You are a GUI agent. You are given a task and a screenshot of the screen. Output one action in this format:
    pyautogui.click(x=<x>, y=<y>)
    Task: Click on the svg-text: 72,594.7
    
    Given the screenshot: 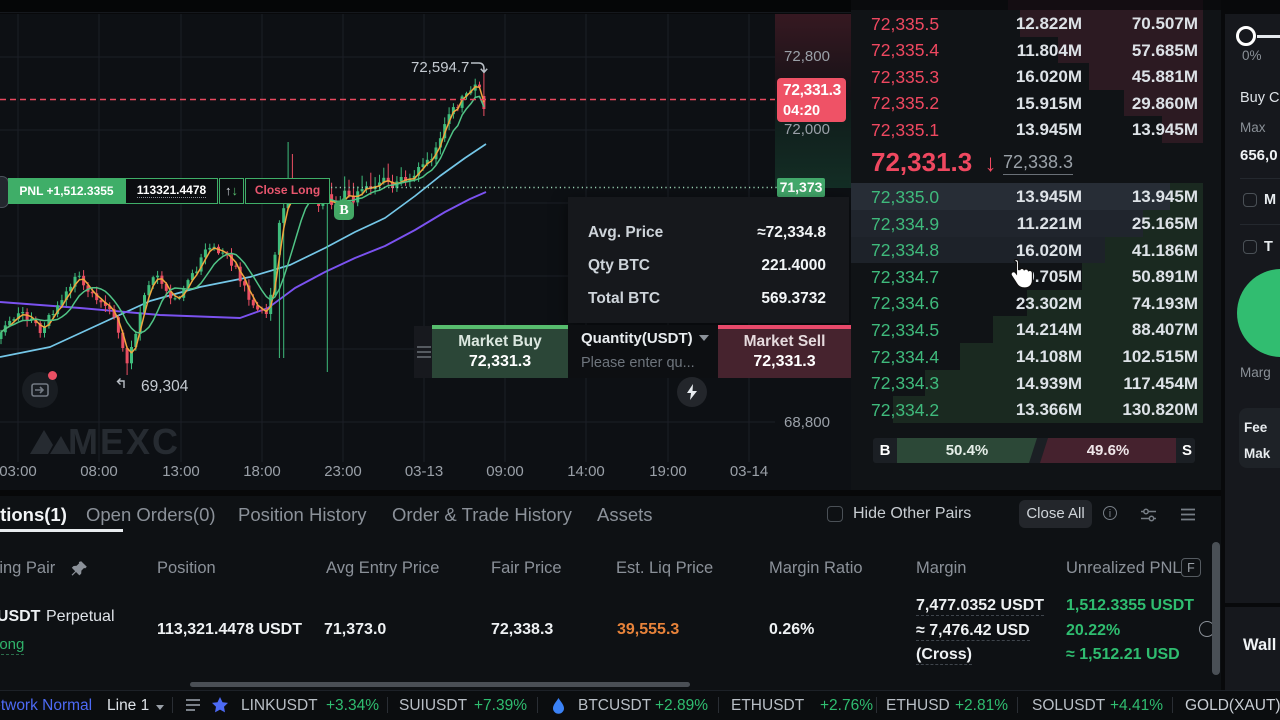 What is the action you would take?
    pyautogui.click(x=440, y=67)
    